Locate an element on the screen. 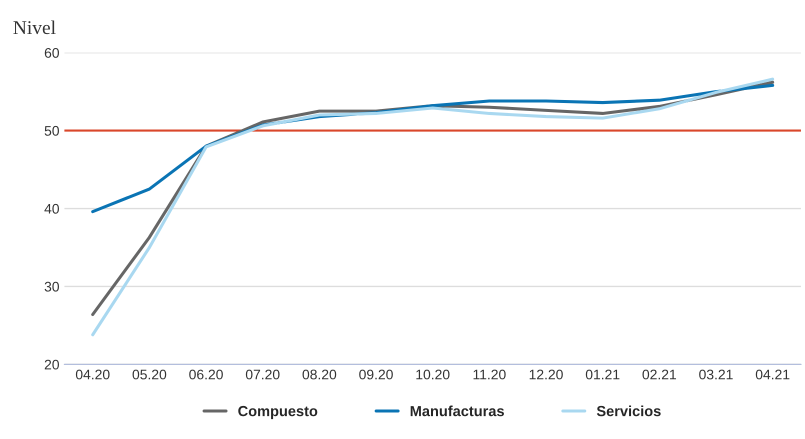  x-tick-label: 06.20 is located at coordinates (206, 375).